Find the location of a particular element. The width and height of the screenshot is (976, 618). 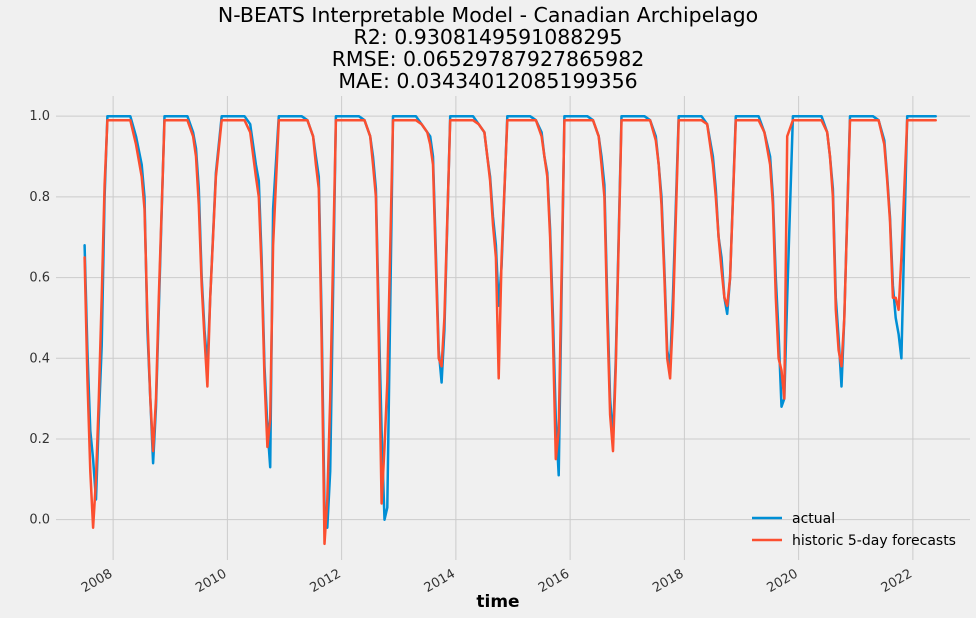

legend-label-actual: actual is located at coordinates (813, 519).